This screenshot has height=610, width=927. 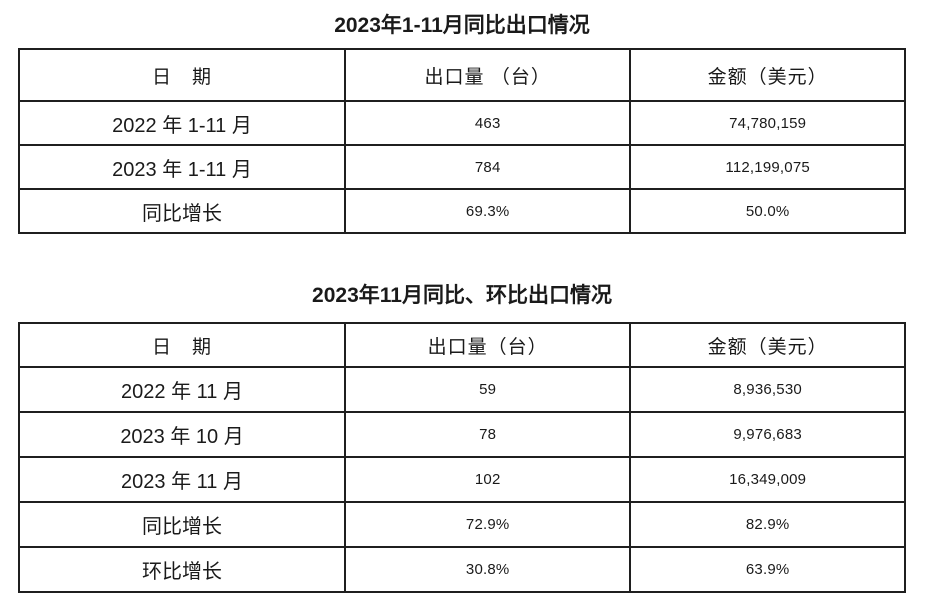 What do you see at coordinates (767, 434) in the screenshot?
I see `amount-cell: 9,976,683` at bounding box center [767, 434].